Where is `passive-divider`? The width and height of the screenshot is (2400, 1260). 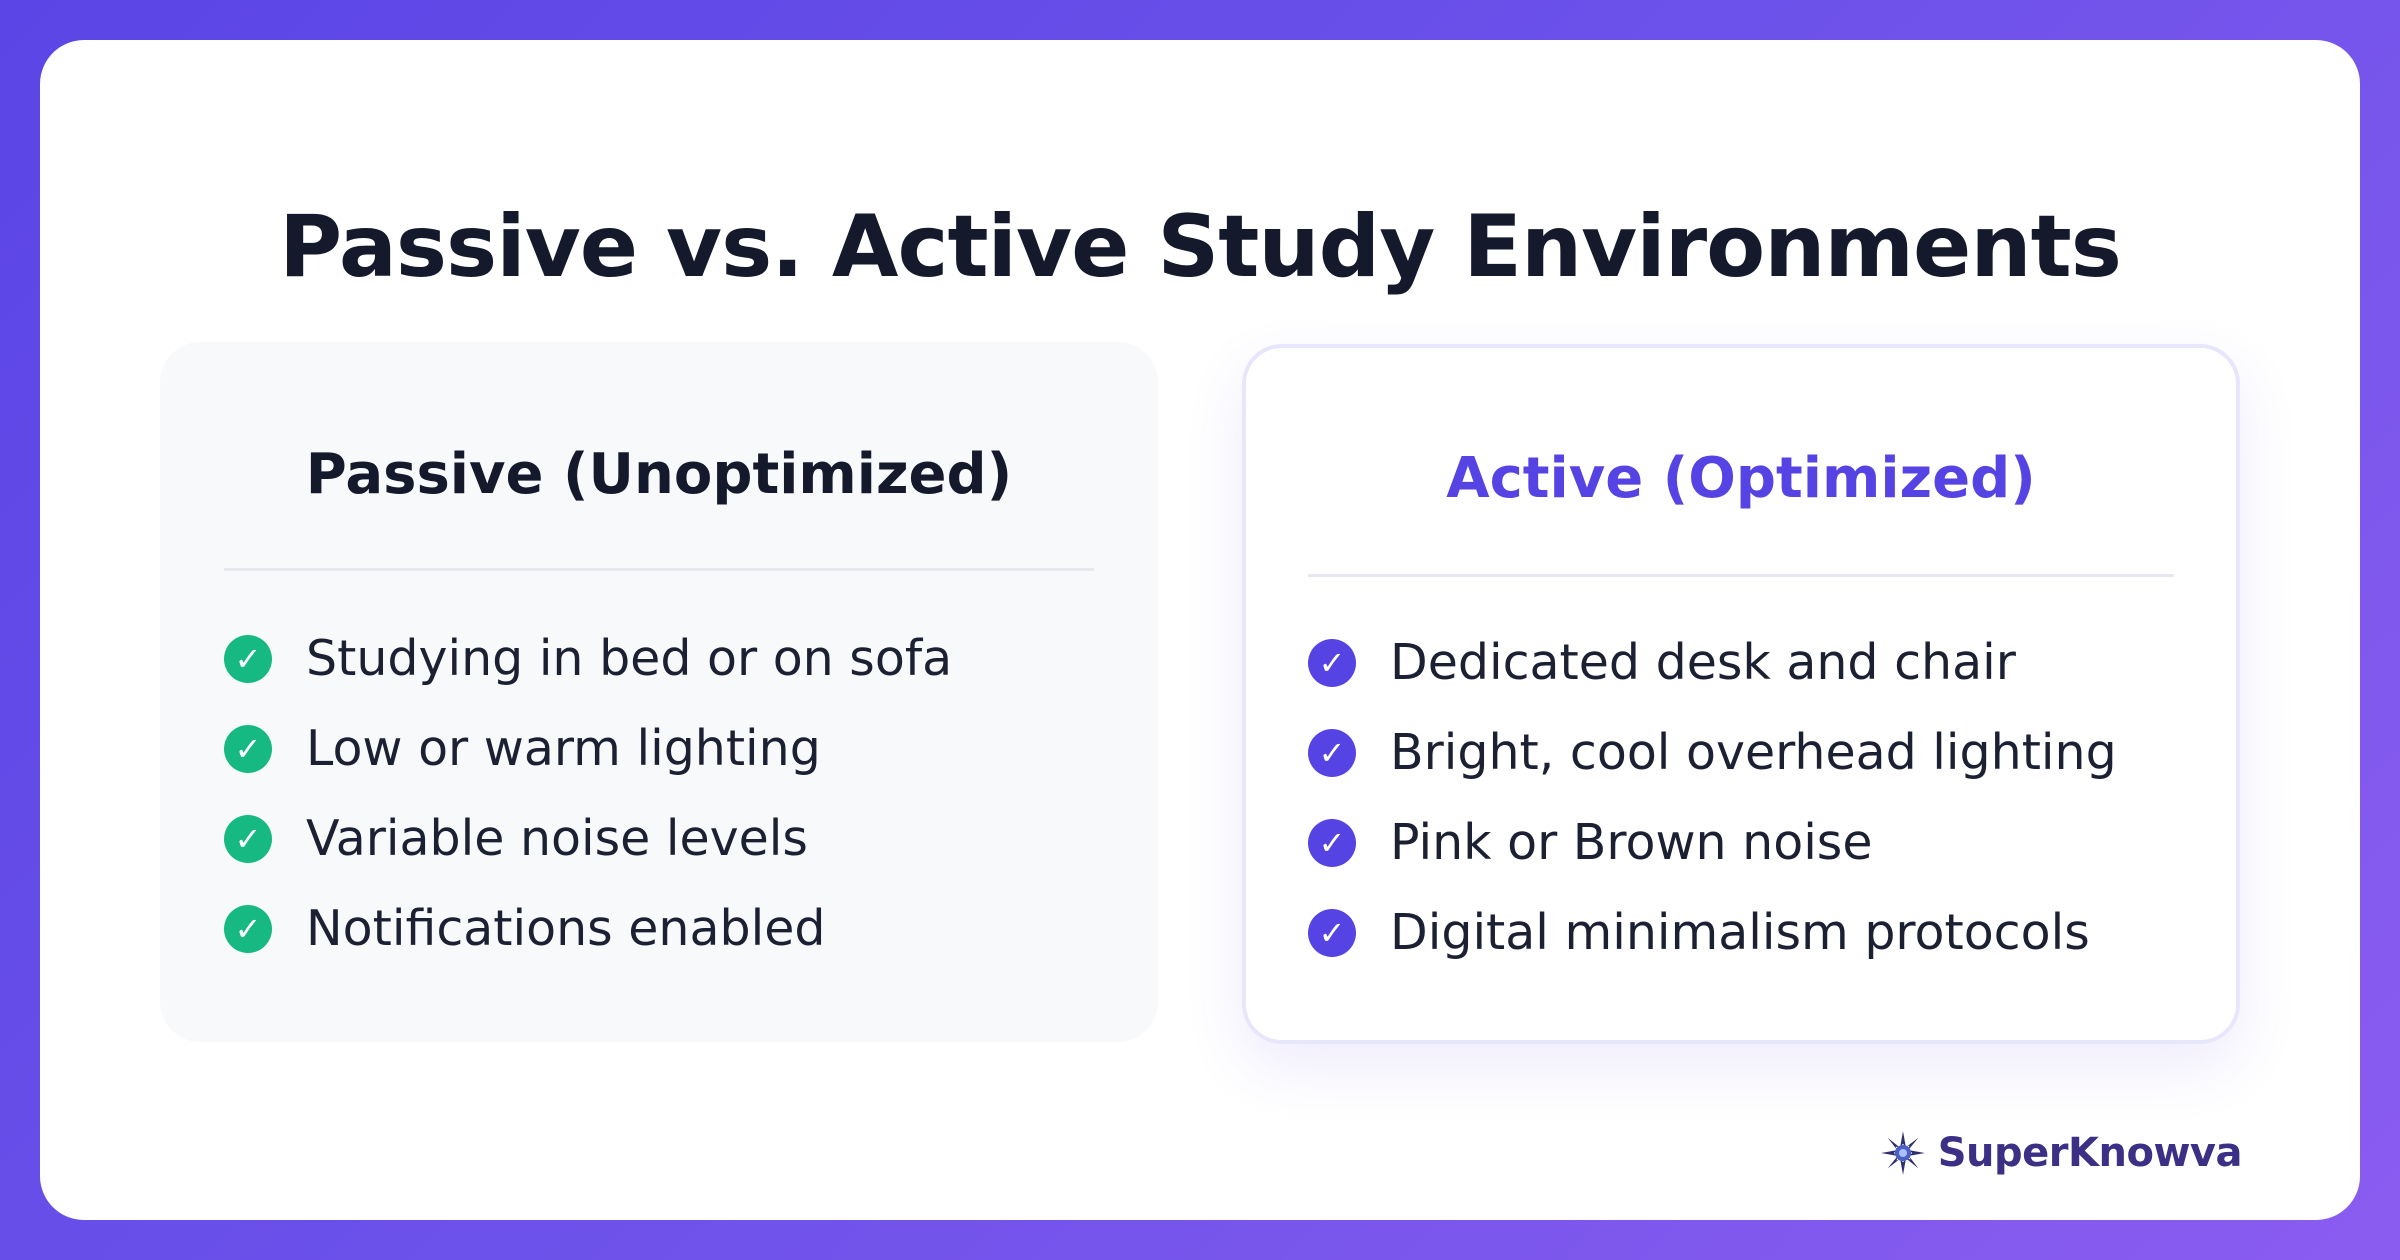
passive-divider is located at coordinates (659, 569).